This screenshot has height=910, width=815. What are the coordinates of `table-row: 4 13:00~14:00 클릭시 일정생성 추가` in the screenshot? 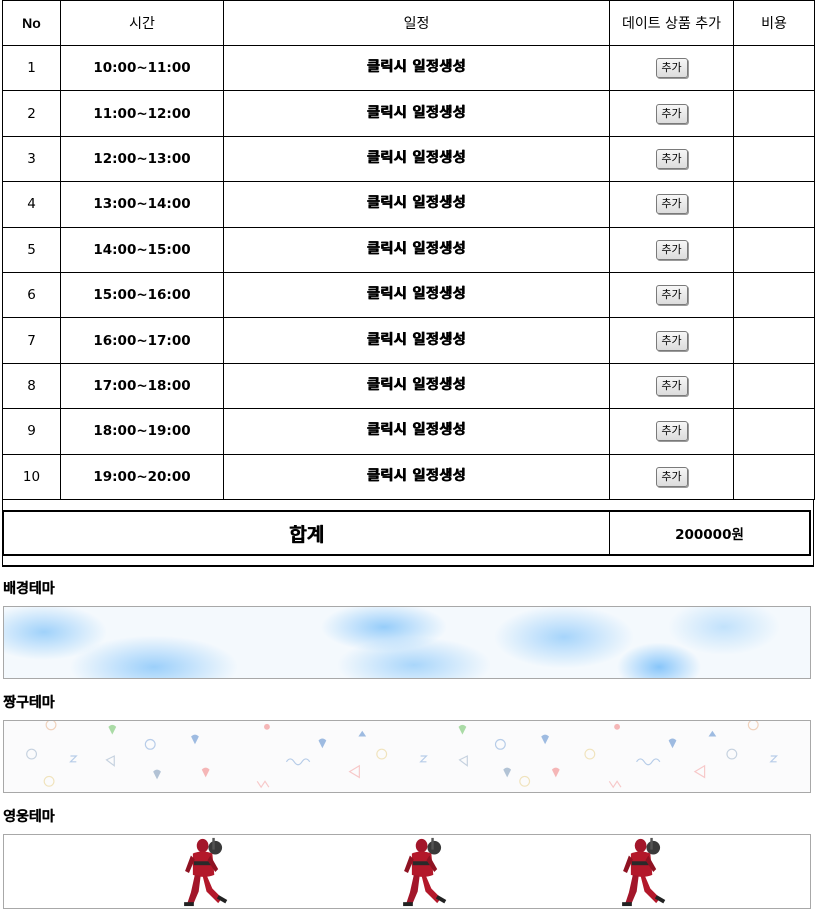 It's located at (408, 204).